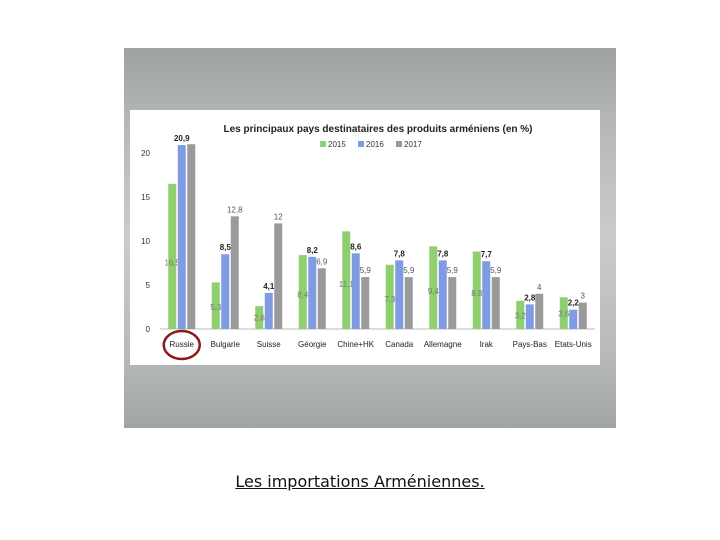 This screenshot has height=540, width=720. What do you see at coordinates (148, 329) in the screenshot?
I see `y-tick-label: 0` at bounding box center [148, 329].